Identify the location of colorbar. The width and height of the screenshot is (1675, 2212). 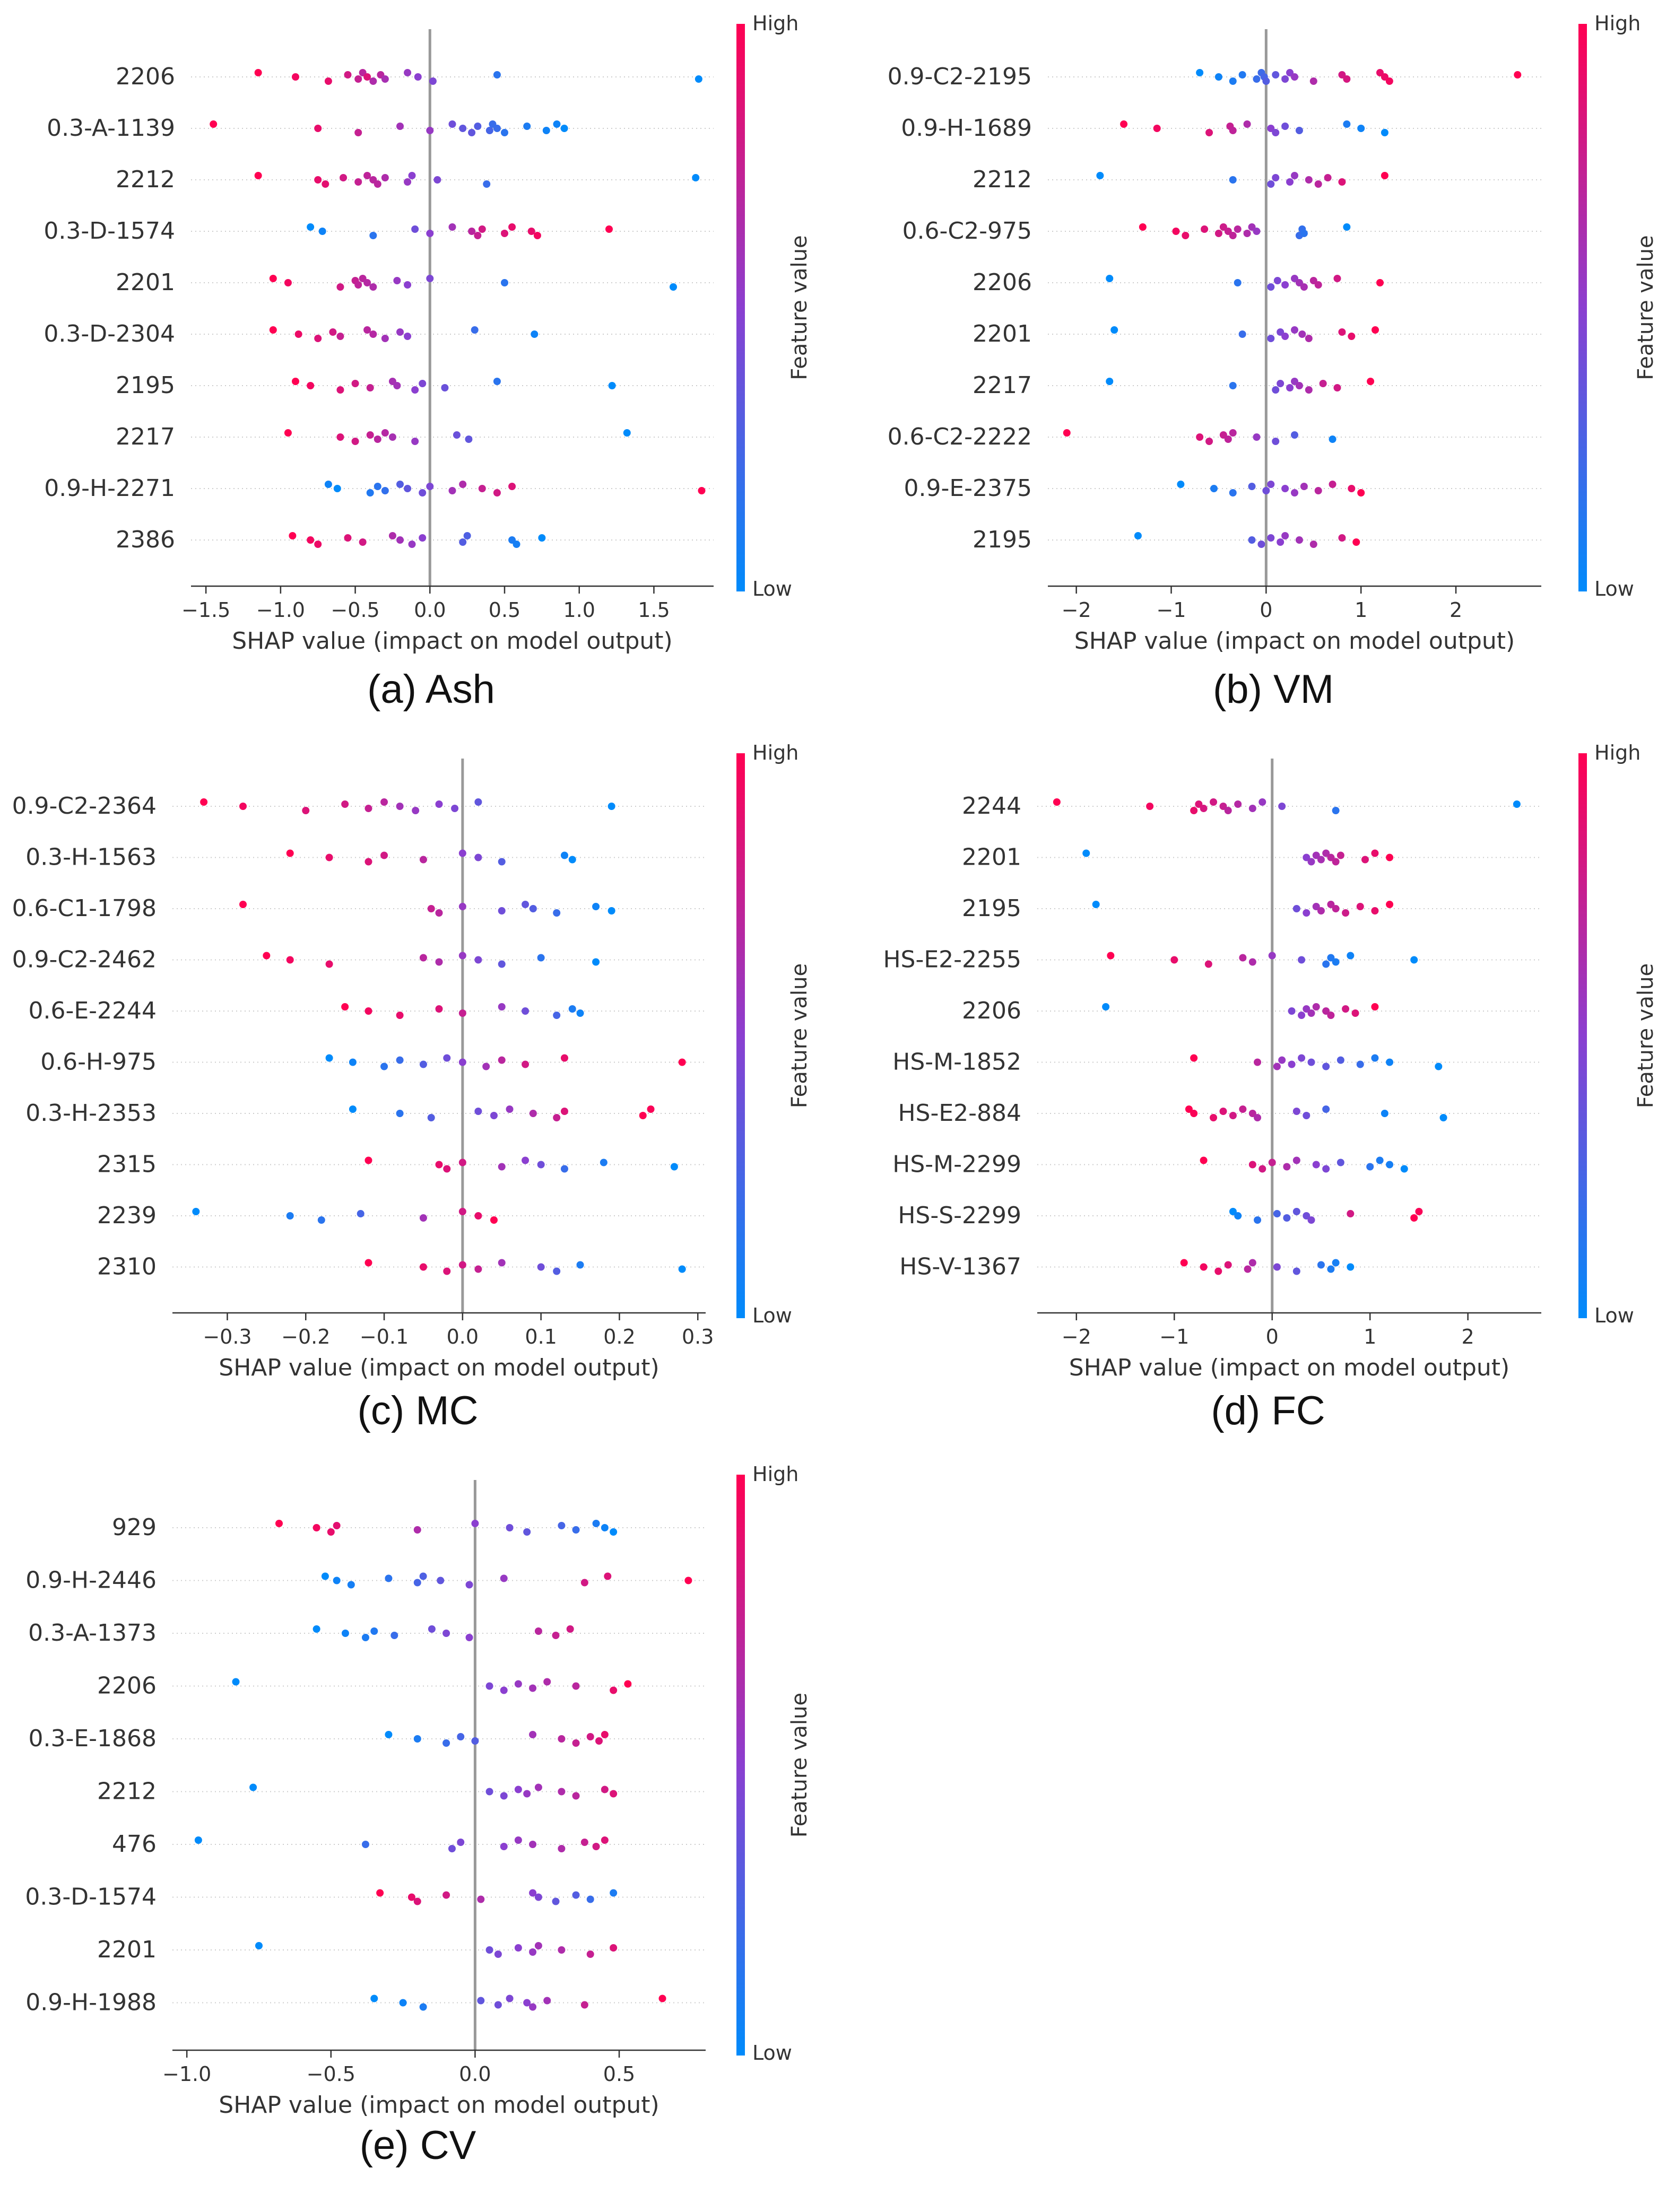
(740, 1765).